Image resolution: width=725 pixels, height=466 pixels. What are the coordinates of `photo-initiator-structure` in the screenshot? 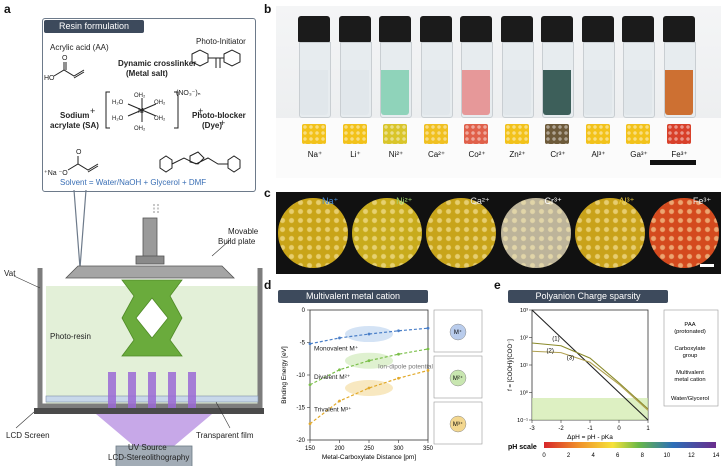 It's located at (216, 58).